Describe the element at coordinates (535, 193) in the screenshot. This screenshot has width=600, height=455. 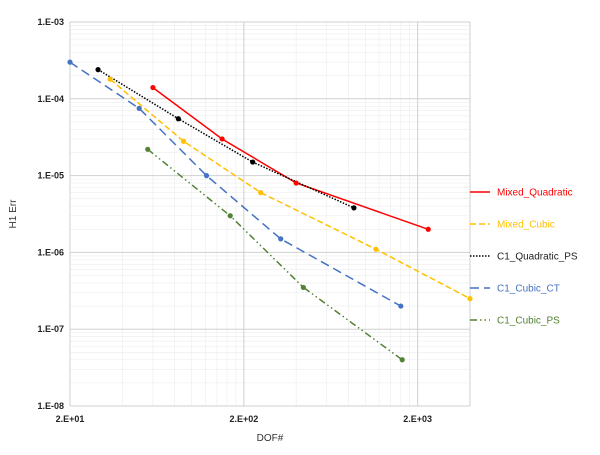
I see `legend-label-Mixed_Quadratic: Mixed_Quadratic` at that location.